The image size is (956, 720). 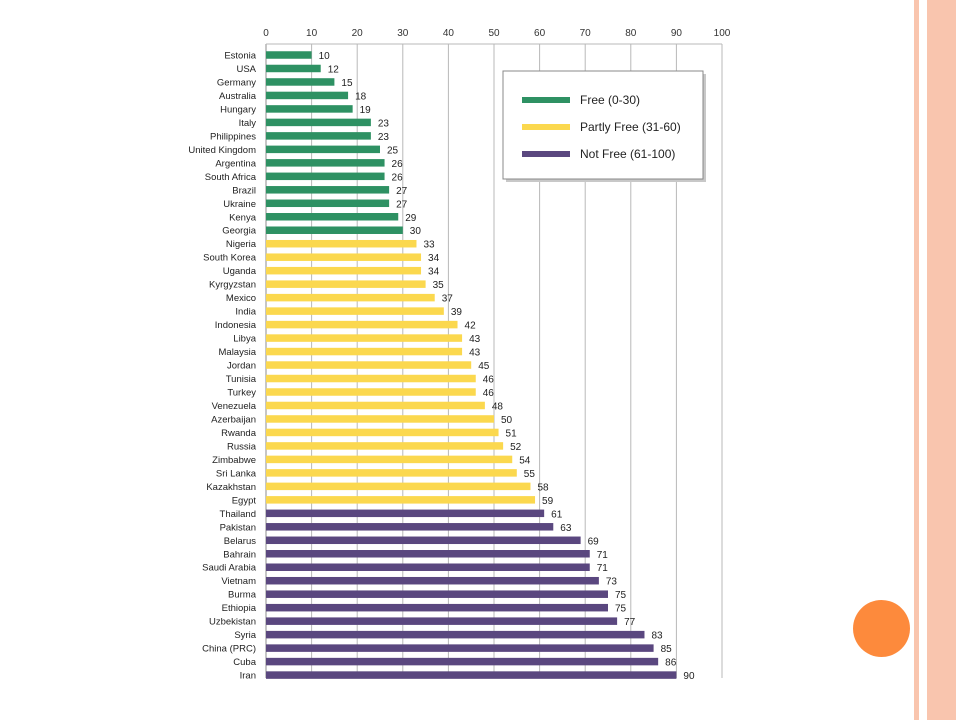 I want to click on category-label: South Korea, so click(x=230, y=258).